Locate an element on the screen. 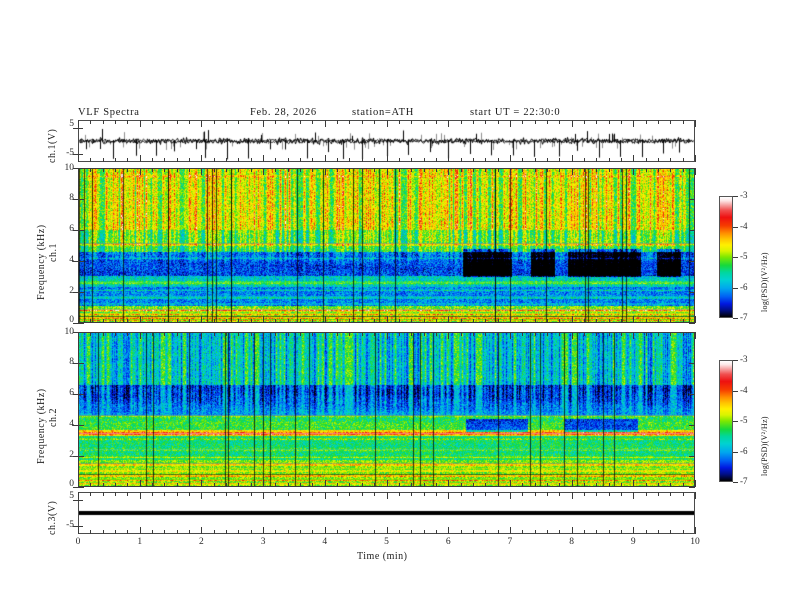 This screenshot has width=792, height=612. ch2-spec-ytick-10: 10 is located at coordinates (69, 332).